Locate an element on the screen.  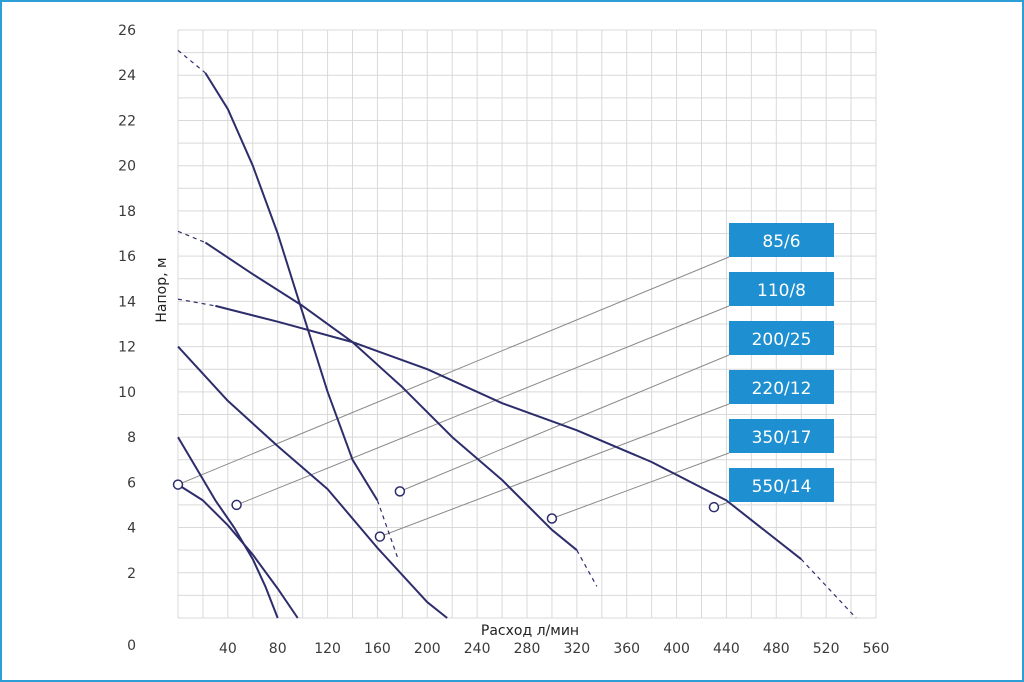
x-tick-label: 280 is located at coordinates (527, 649).